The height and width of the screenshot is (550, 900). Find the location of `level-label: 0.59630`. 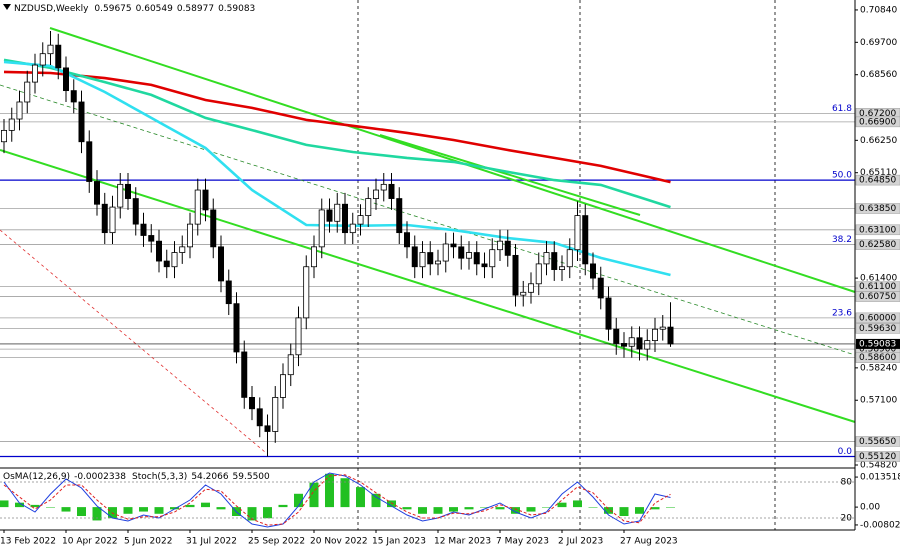

level-label: 0.59630 is located at coordinates (877, 329).